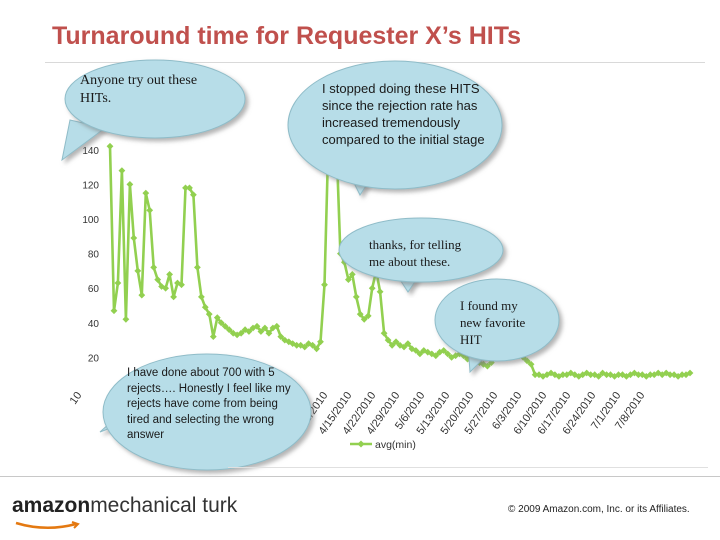 Image resolution: width=720 pixels, height=540 pixels. What do you see at coordinates (76, 398) in the screenshot?
I see `x-tick-label: 10` at bounding box center [76, 398].